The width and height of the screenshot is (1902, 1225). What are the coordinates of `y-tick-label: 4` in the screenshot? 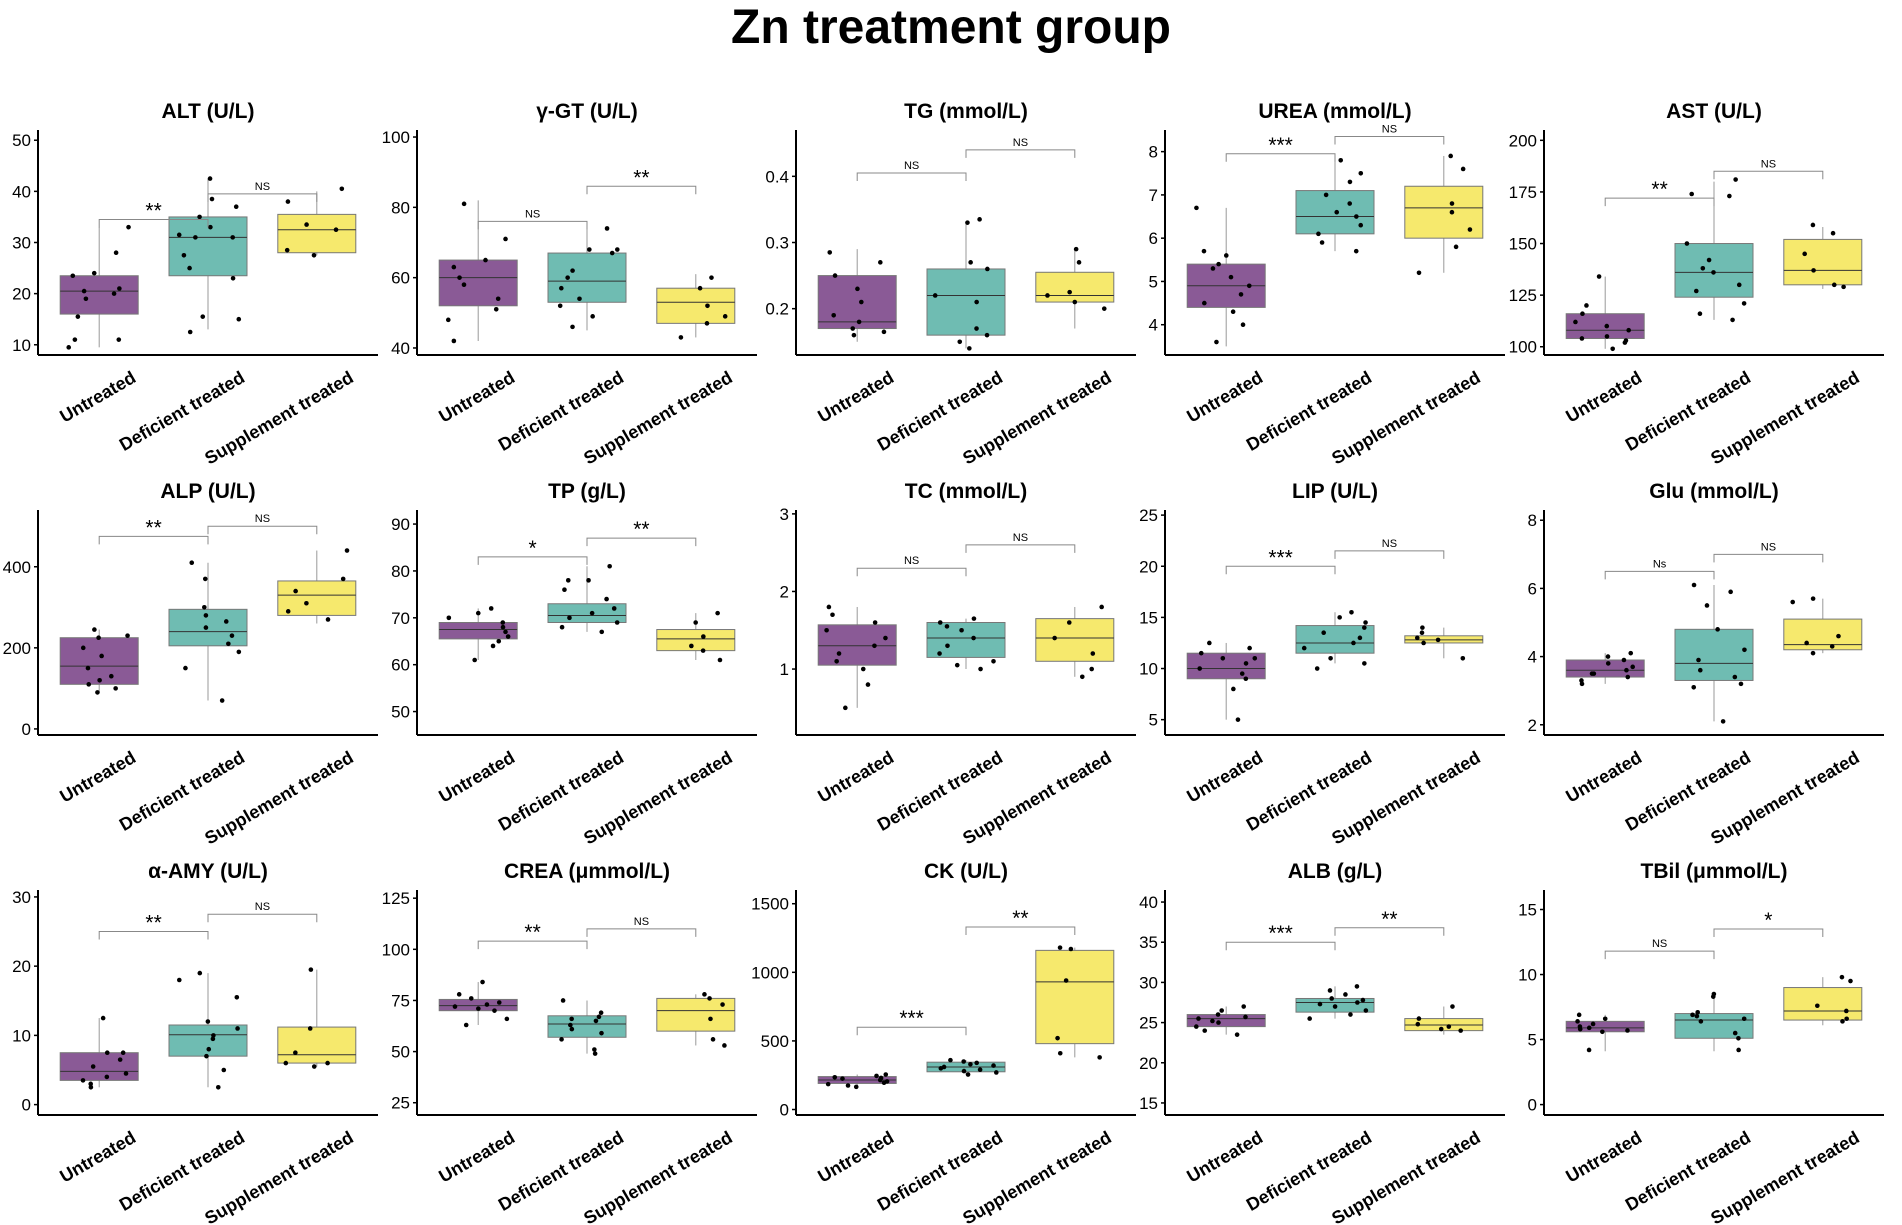 It's located at (1153, 325).